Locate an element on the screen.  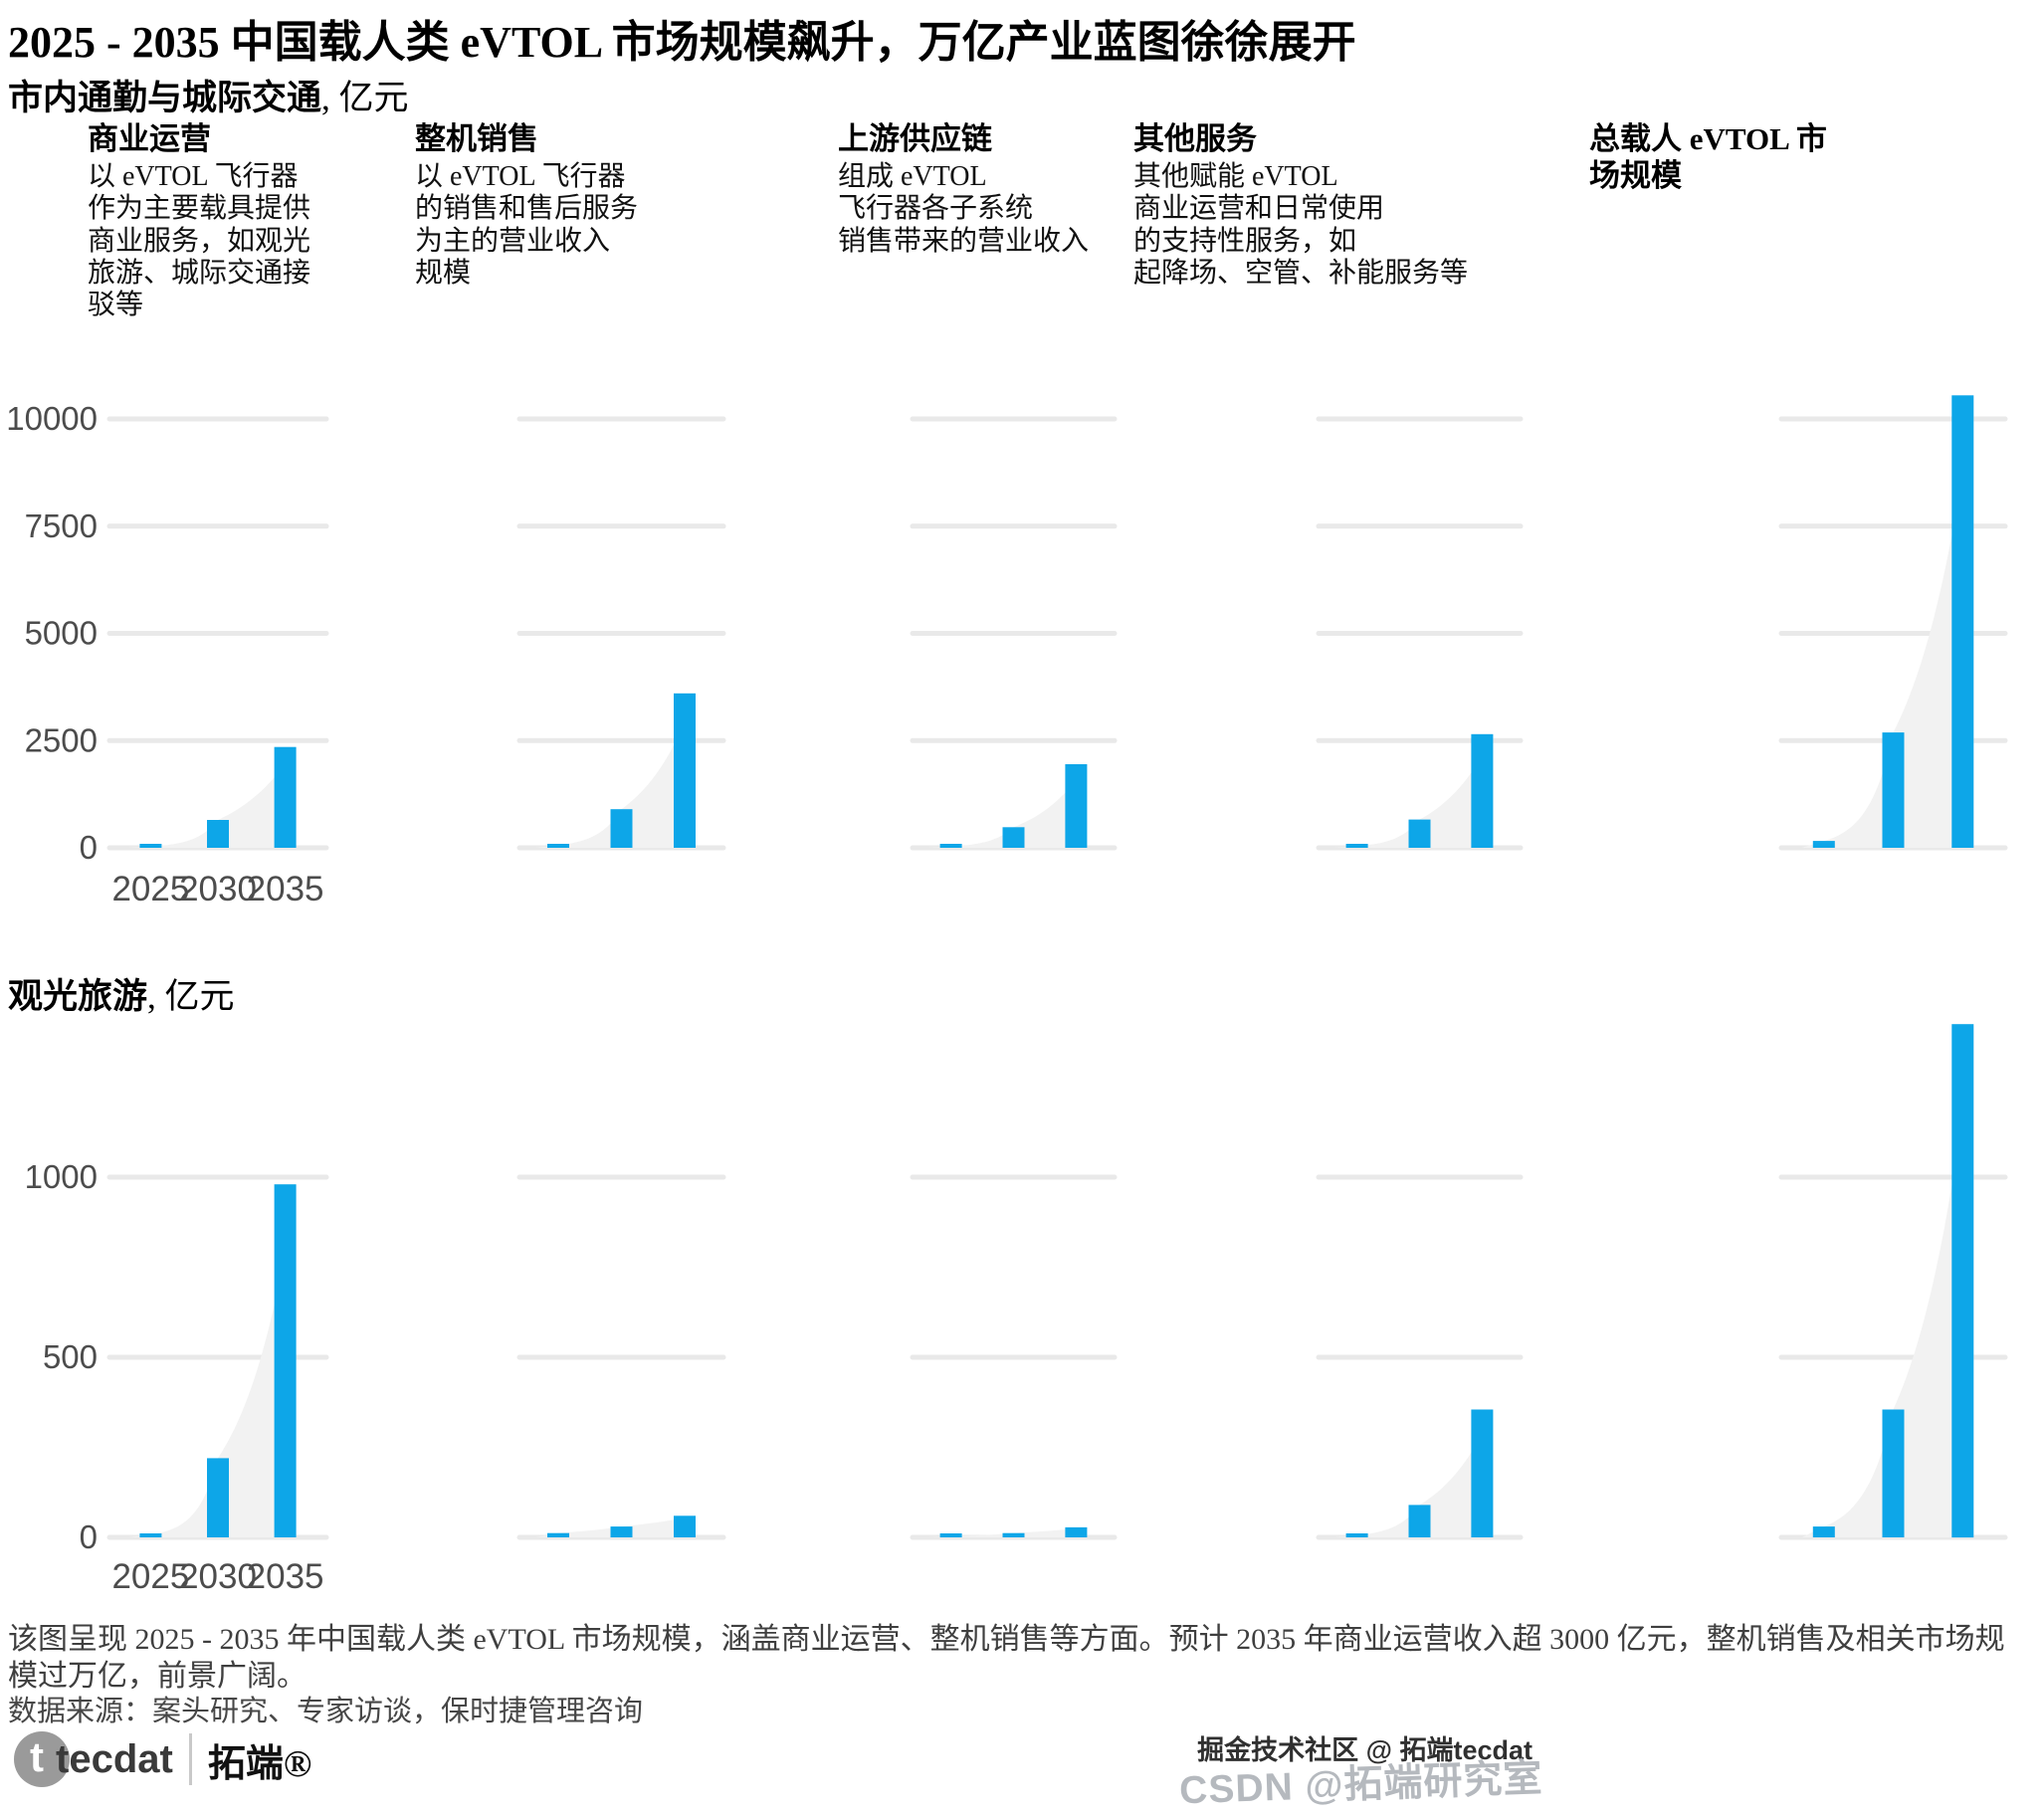
logo-divider is located at coordinates (190, 1759).